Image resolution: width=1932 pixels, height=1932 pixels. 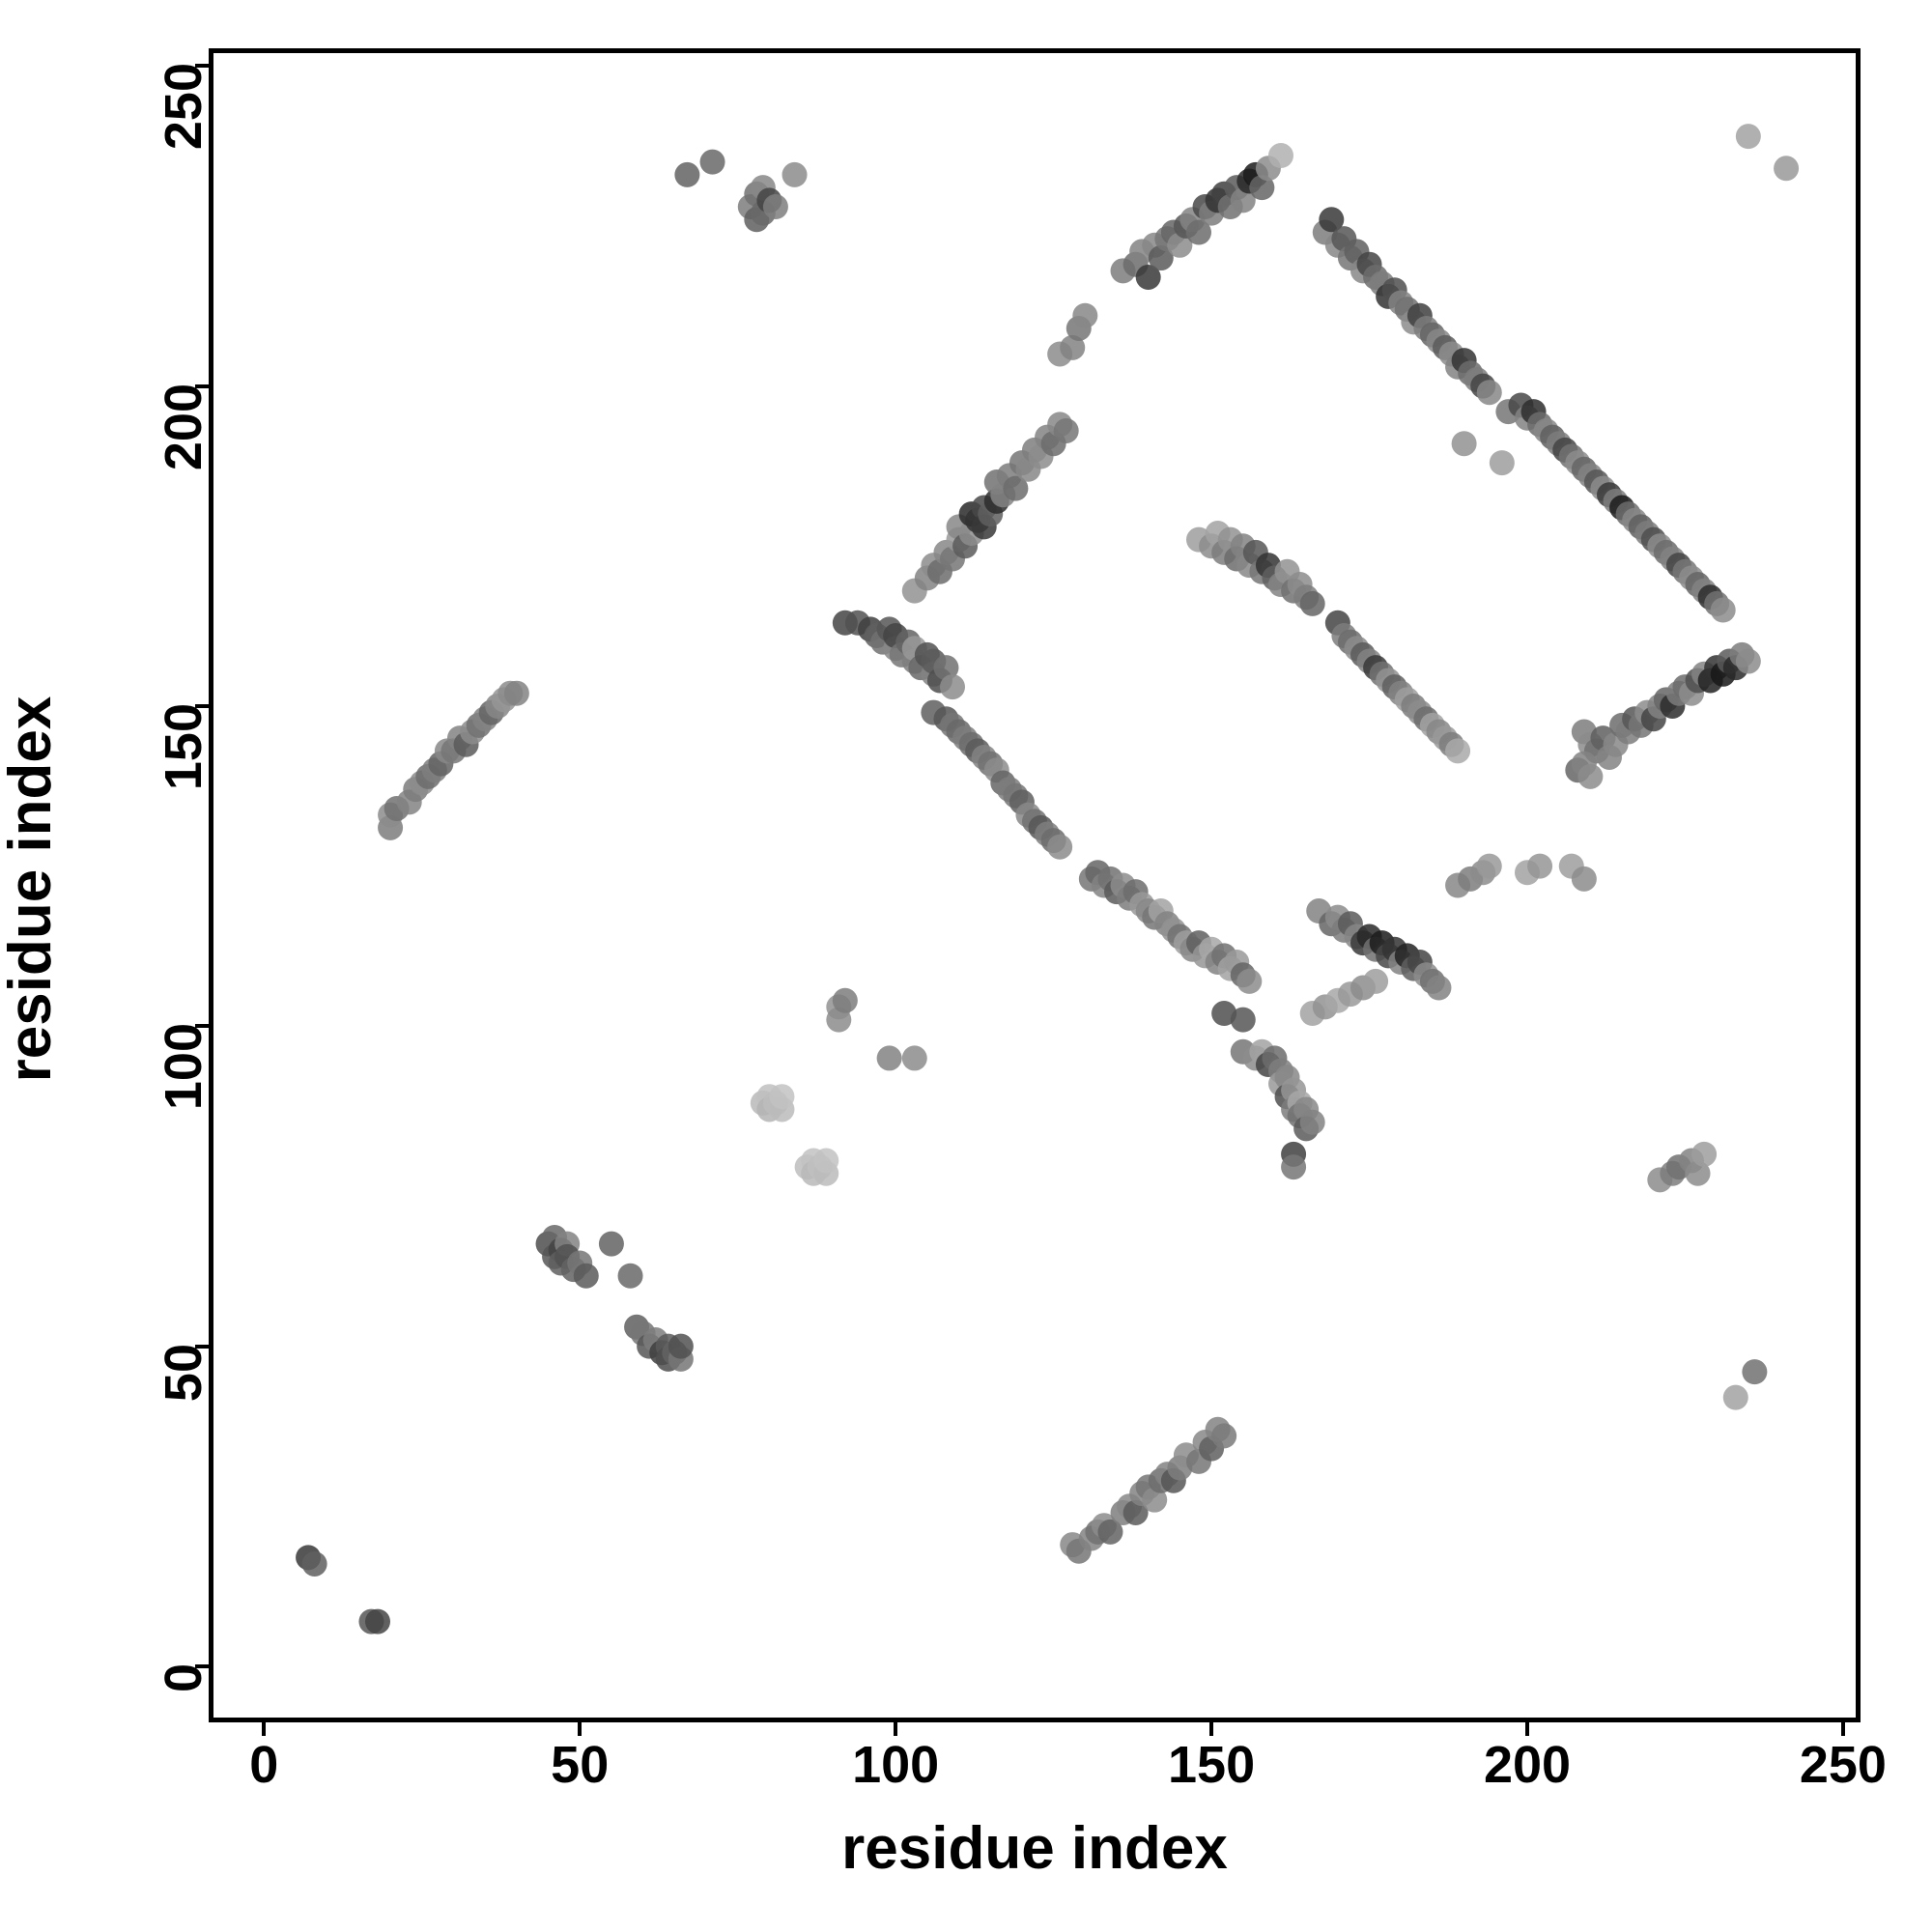 What do you see at coordinates (184, 746) in the screenshot?
I see `y-tick-label-text: 150` at bounding box center [184, 746].